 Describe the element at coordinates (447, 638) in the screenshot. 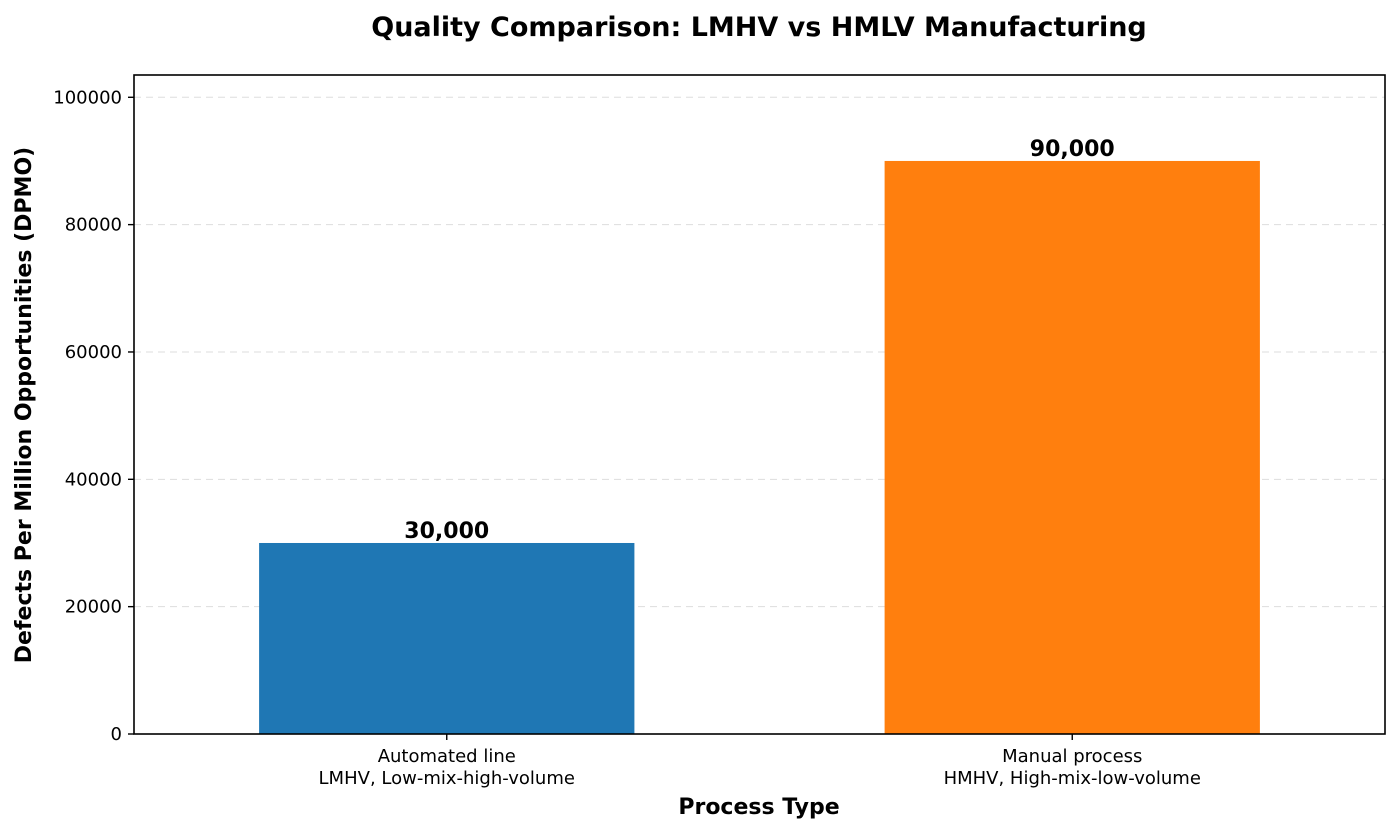

I see `bar` at that location.